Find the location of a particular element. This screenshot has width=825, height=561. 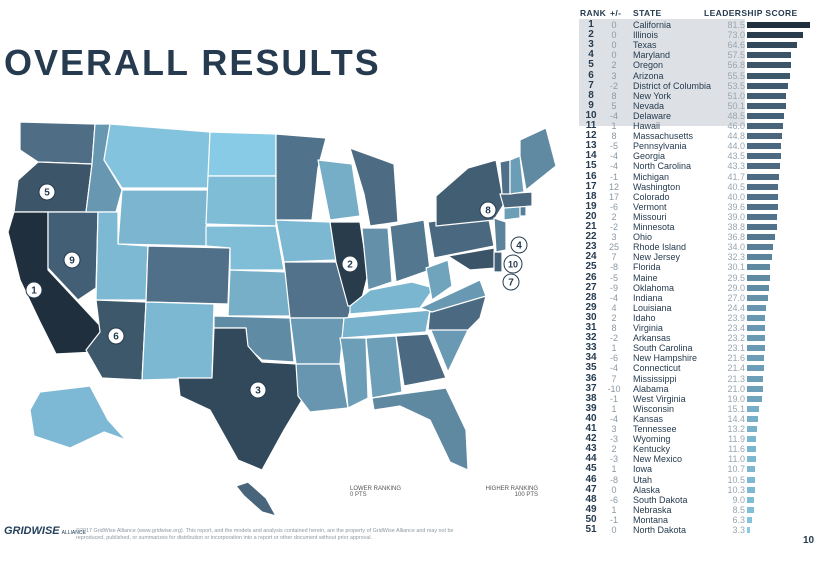

score-cell: 44.8 is located at coordinates (736, 136).